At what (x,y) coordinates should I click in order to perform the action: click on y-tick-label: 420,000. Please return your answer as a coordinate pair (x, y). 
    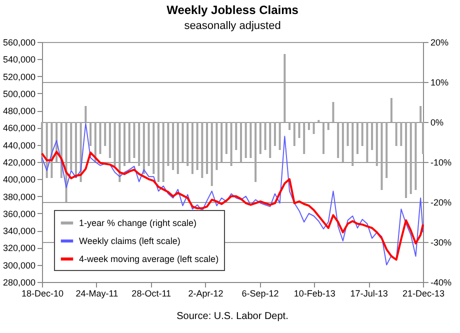
    Looking at the image, I should click on (19, 163).